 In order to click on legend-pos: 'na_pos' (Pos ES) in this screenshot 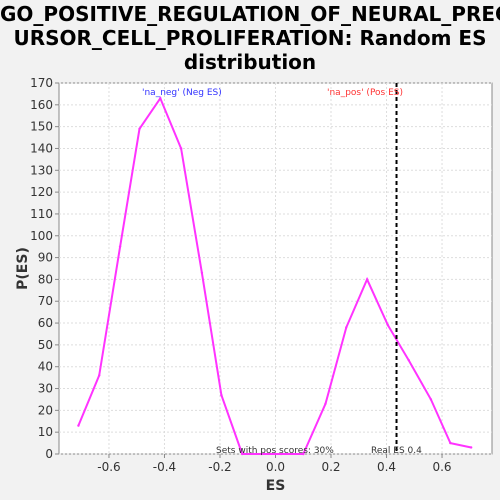, I will do `click(365, 93)`.